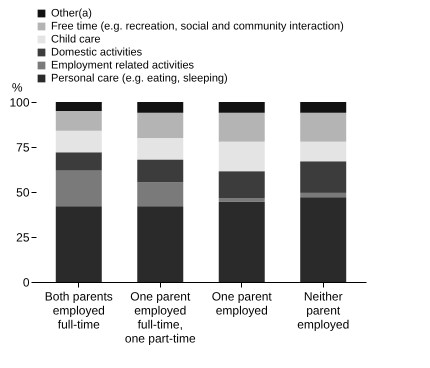 This screenshot has height=368, width=430. Describe the element at coordinates (242, 304) in the screenshot. I see `x-tick-label: One parent employed` at that location.